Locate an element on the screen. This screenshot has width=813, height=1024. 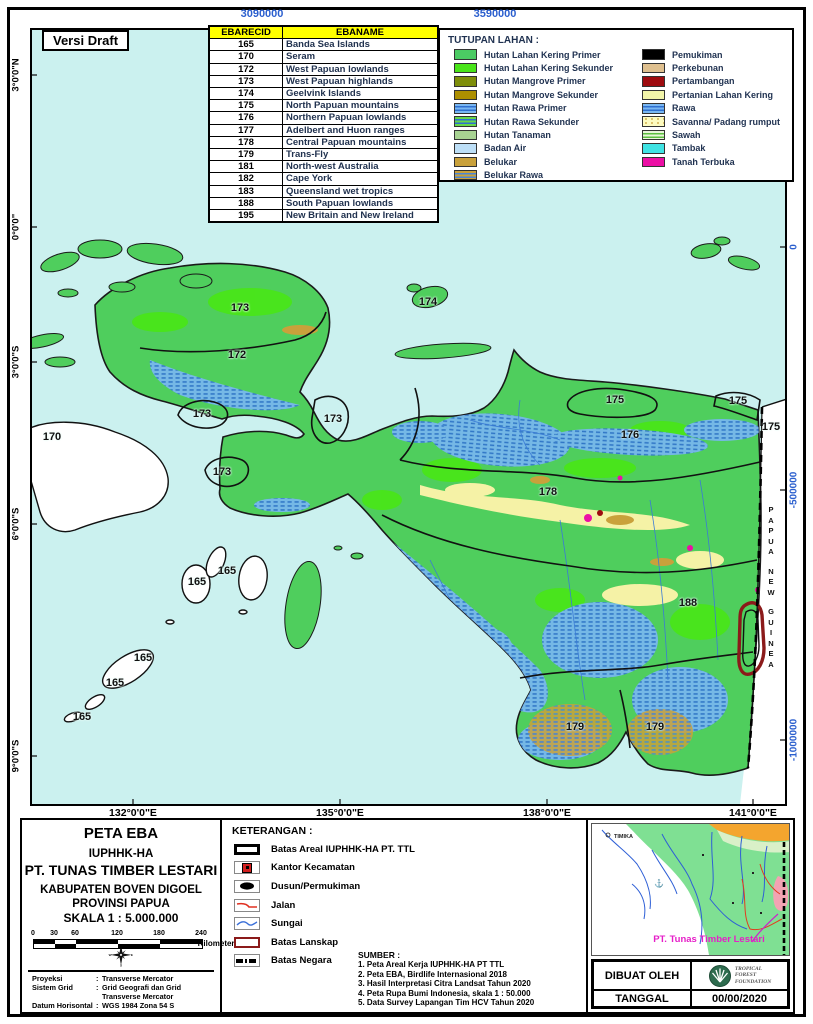
legend-item: Belukar Rawa is located at coordinates (540, 175).